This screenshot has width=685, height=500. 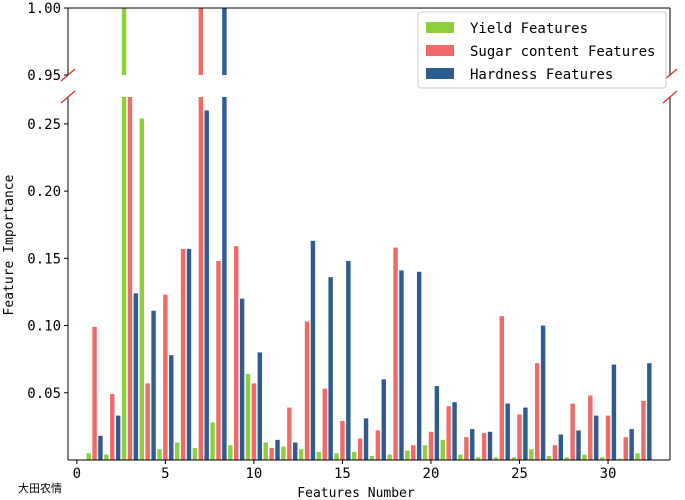 What do you see at coordinates (40, 488) in the screenshot?
I see `watermark: 大田农情` at bounding box center [40, 488].